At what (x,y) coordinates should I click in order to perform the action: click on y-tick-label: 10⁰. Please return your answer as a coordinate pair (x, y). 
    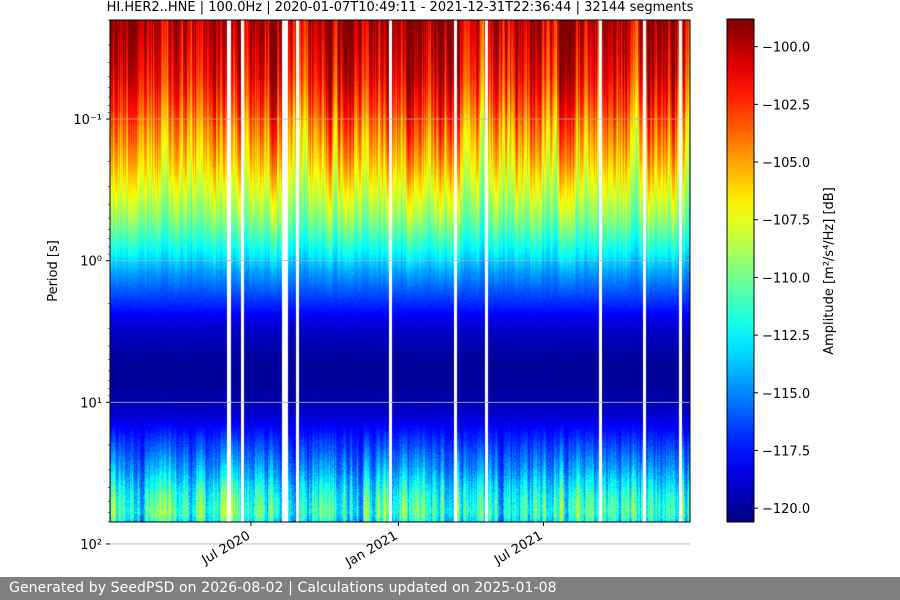
    Looking at the image, I should click on (91, 262).